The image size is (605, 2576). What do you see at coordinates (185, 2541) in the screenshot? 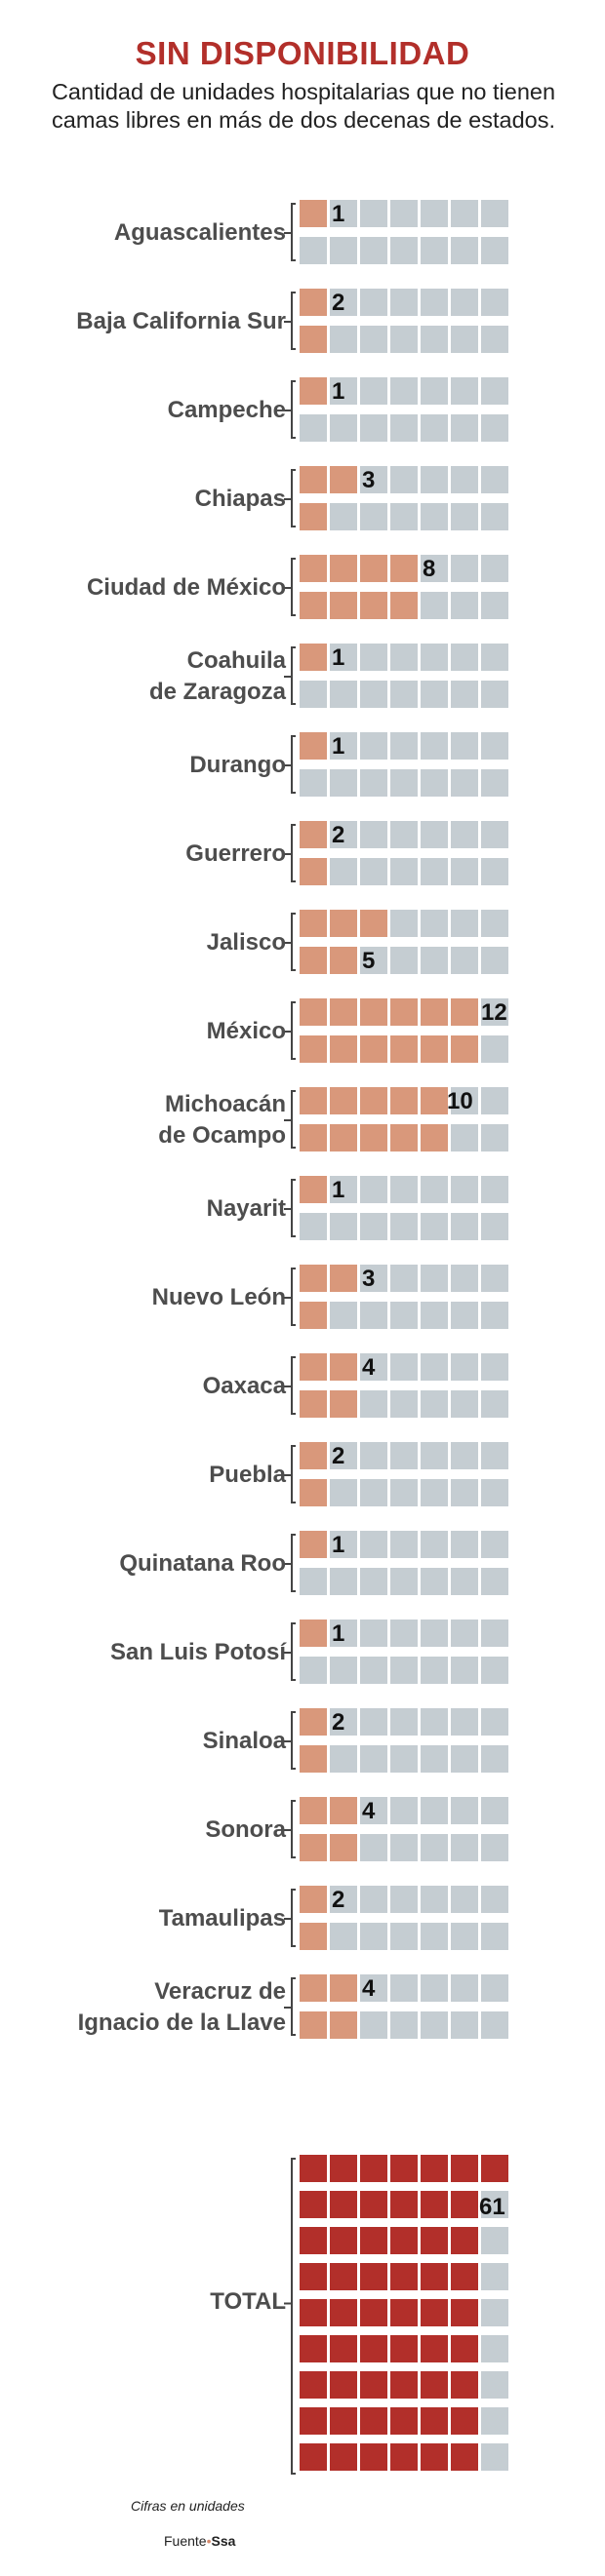
I see `source-label: Fuente` at bounding box center [185, 2541].